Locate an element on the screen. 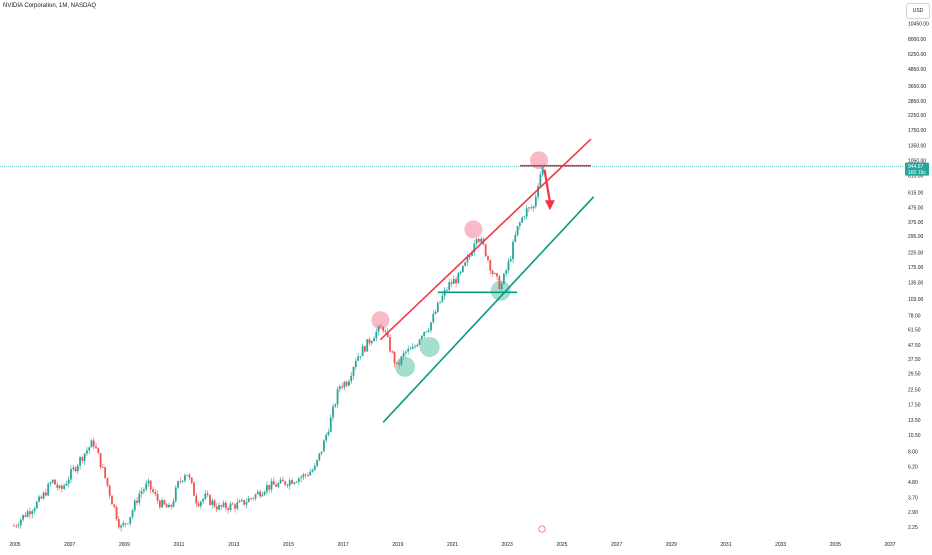  highlight-markers is located at coordinates (459, 264).